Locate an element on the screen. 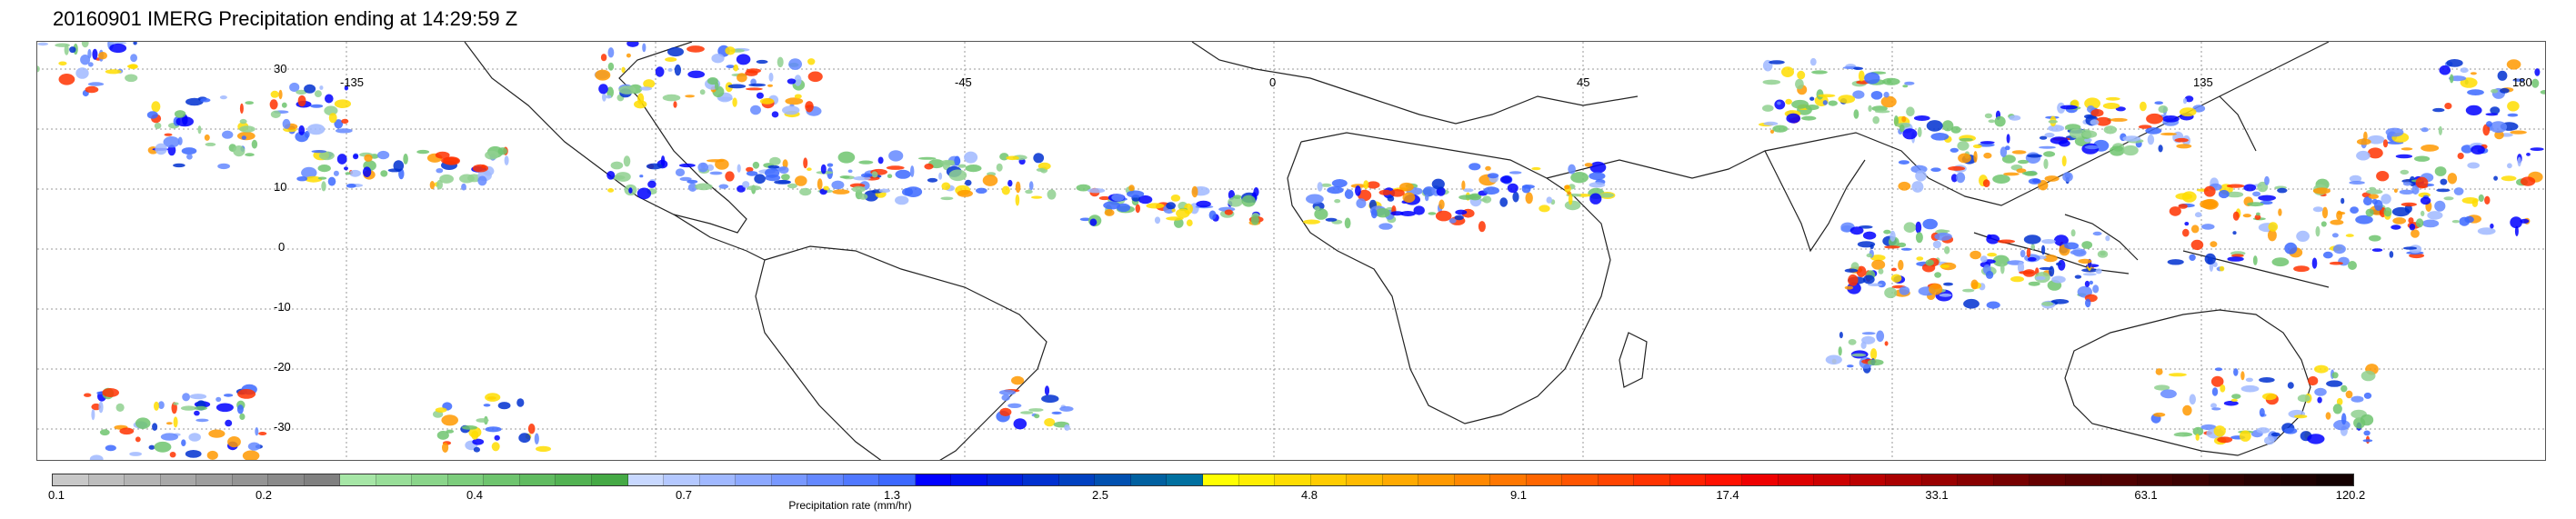 The image size is (2576, 519). lat-label: -30 is located at coordinates (283, 427).